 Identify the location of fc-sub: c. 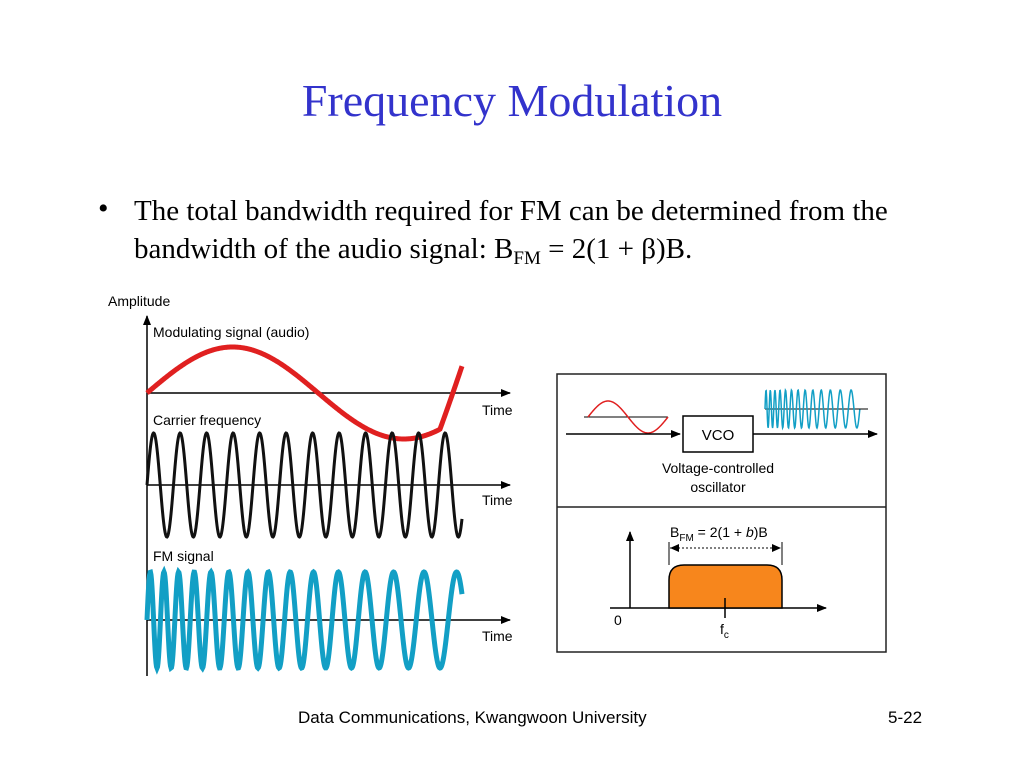
(726, 635).